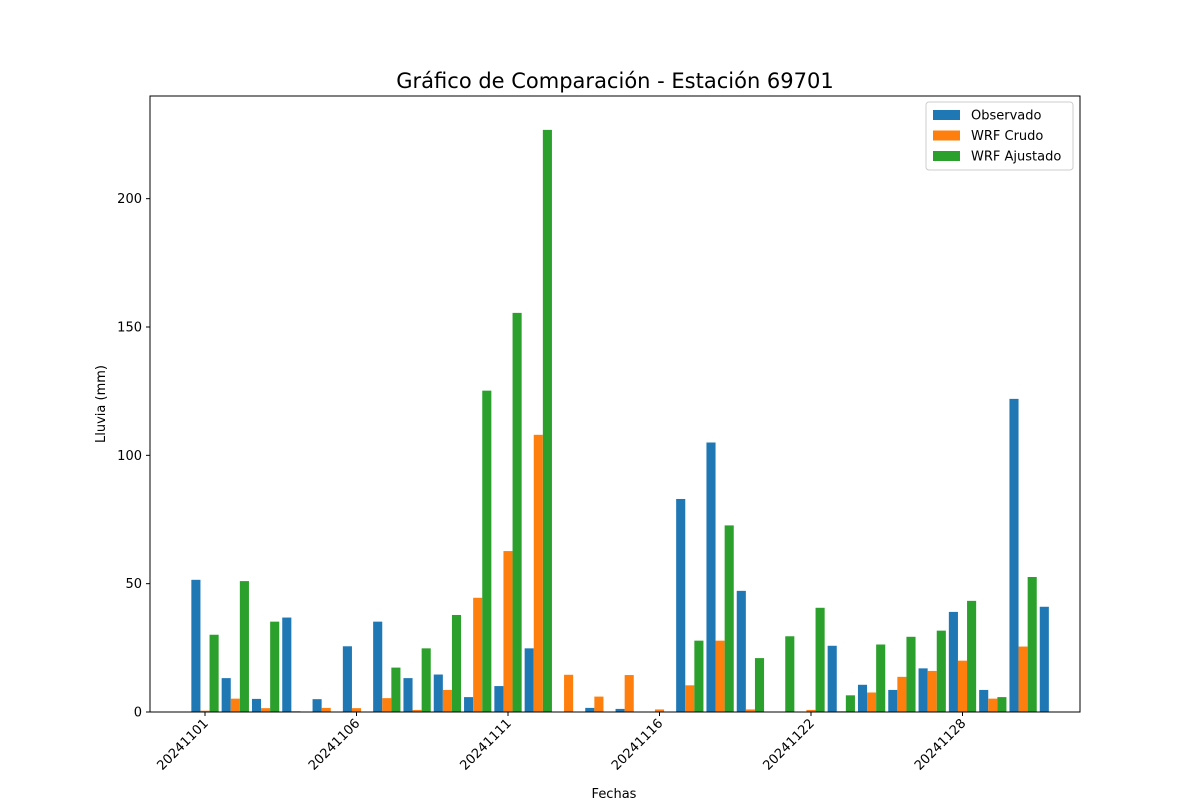 This screenshot has width=1200, height=804. What do you see at coordinates (138, 713) in the screenshot?
I see `y-tick-label: 0` at bounding box center [138, 713].